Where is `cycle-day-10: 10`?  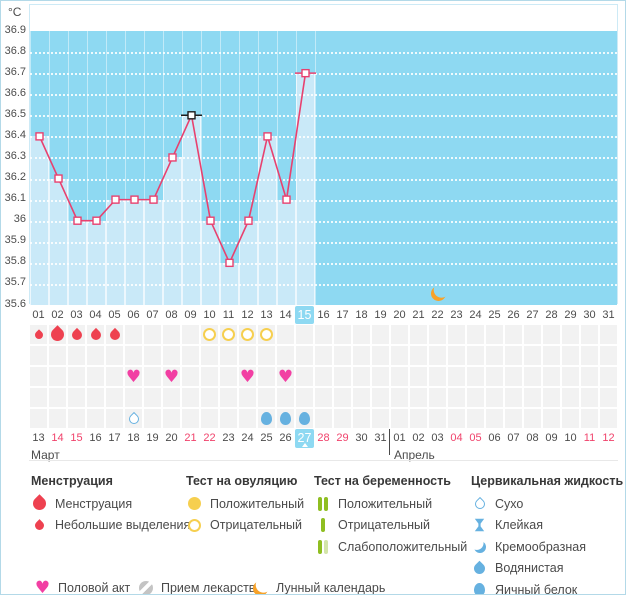 cycle-day-10: 10 is located at coordinates (209, 315).